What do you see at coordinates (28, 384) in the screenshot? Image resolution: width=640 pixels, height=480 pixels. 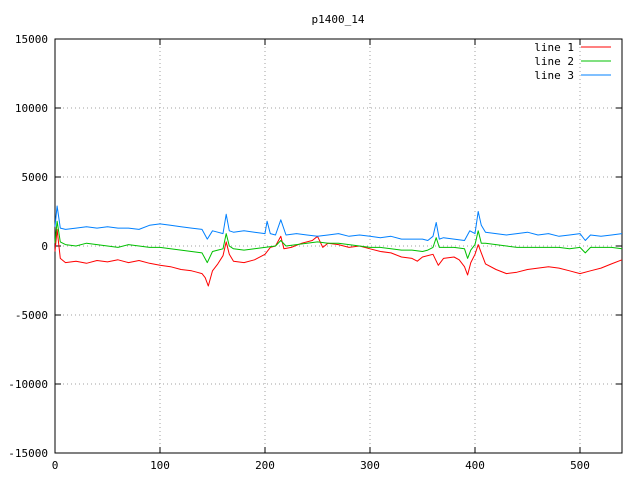 I see `y-tick-label: -10000` at bounding box center [28, 384].